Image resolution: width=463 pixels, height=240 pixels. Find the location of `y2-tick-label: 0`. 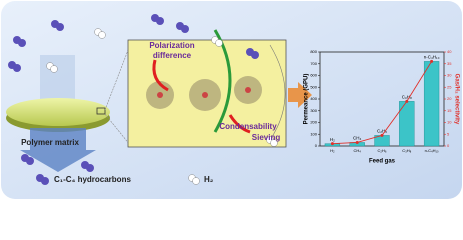

y2-tick-label: 0 is located at coordinates (448, 145).